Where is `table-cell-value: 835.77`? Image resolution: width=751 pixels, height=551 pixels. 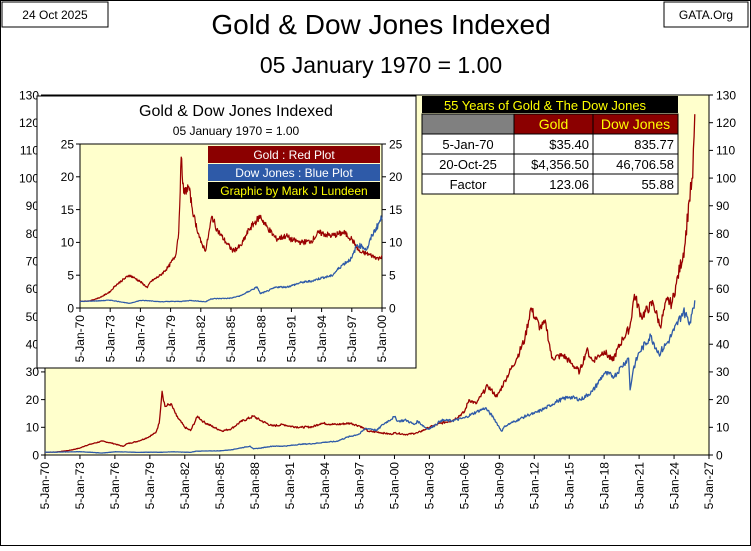
table-cell-value: 835.77 is located at coordinates (654, 144).